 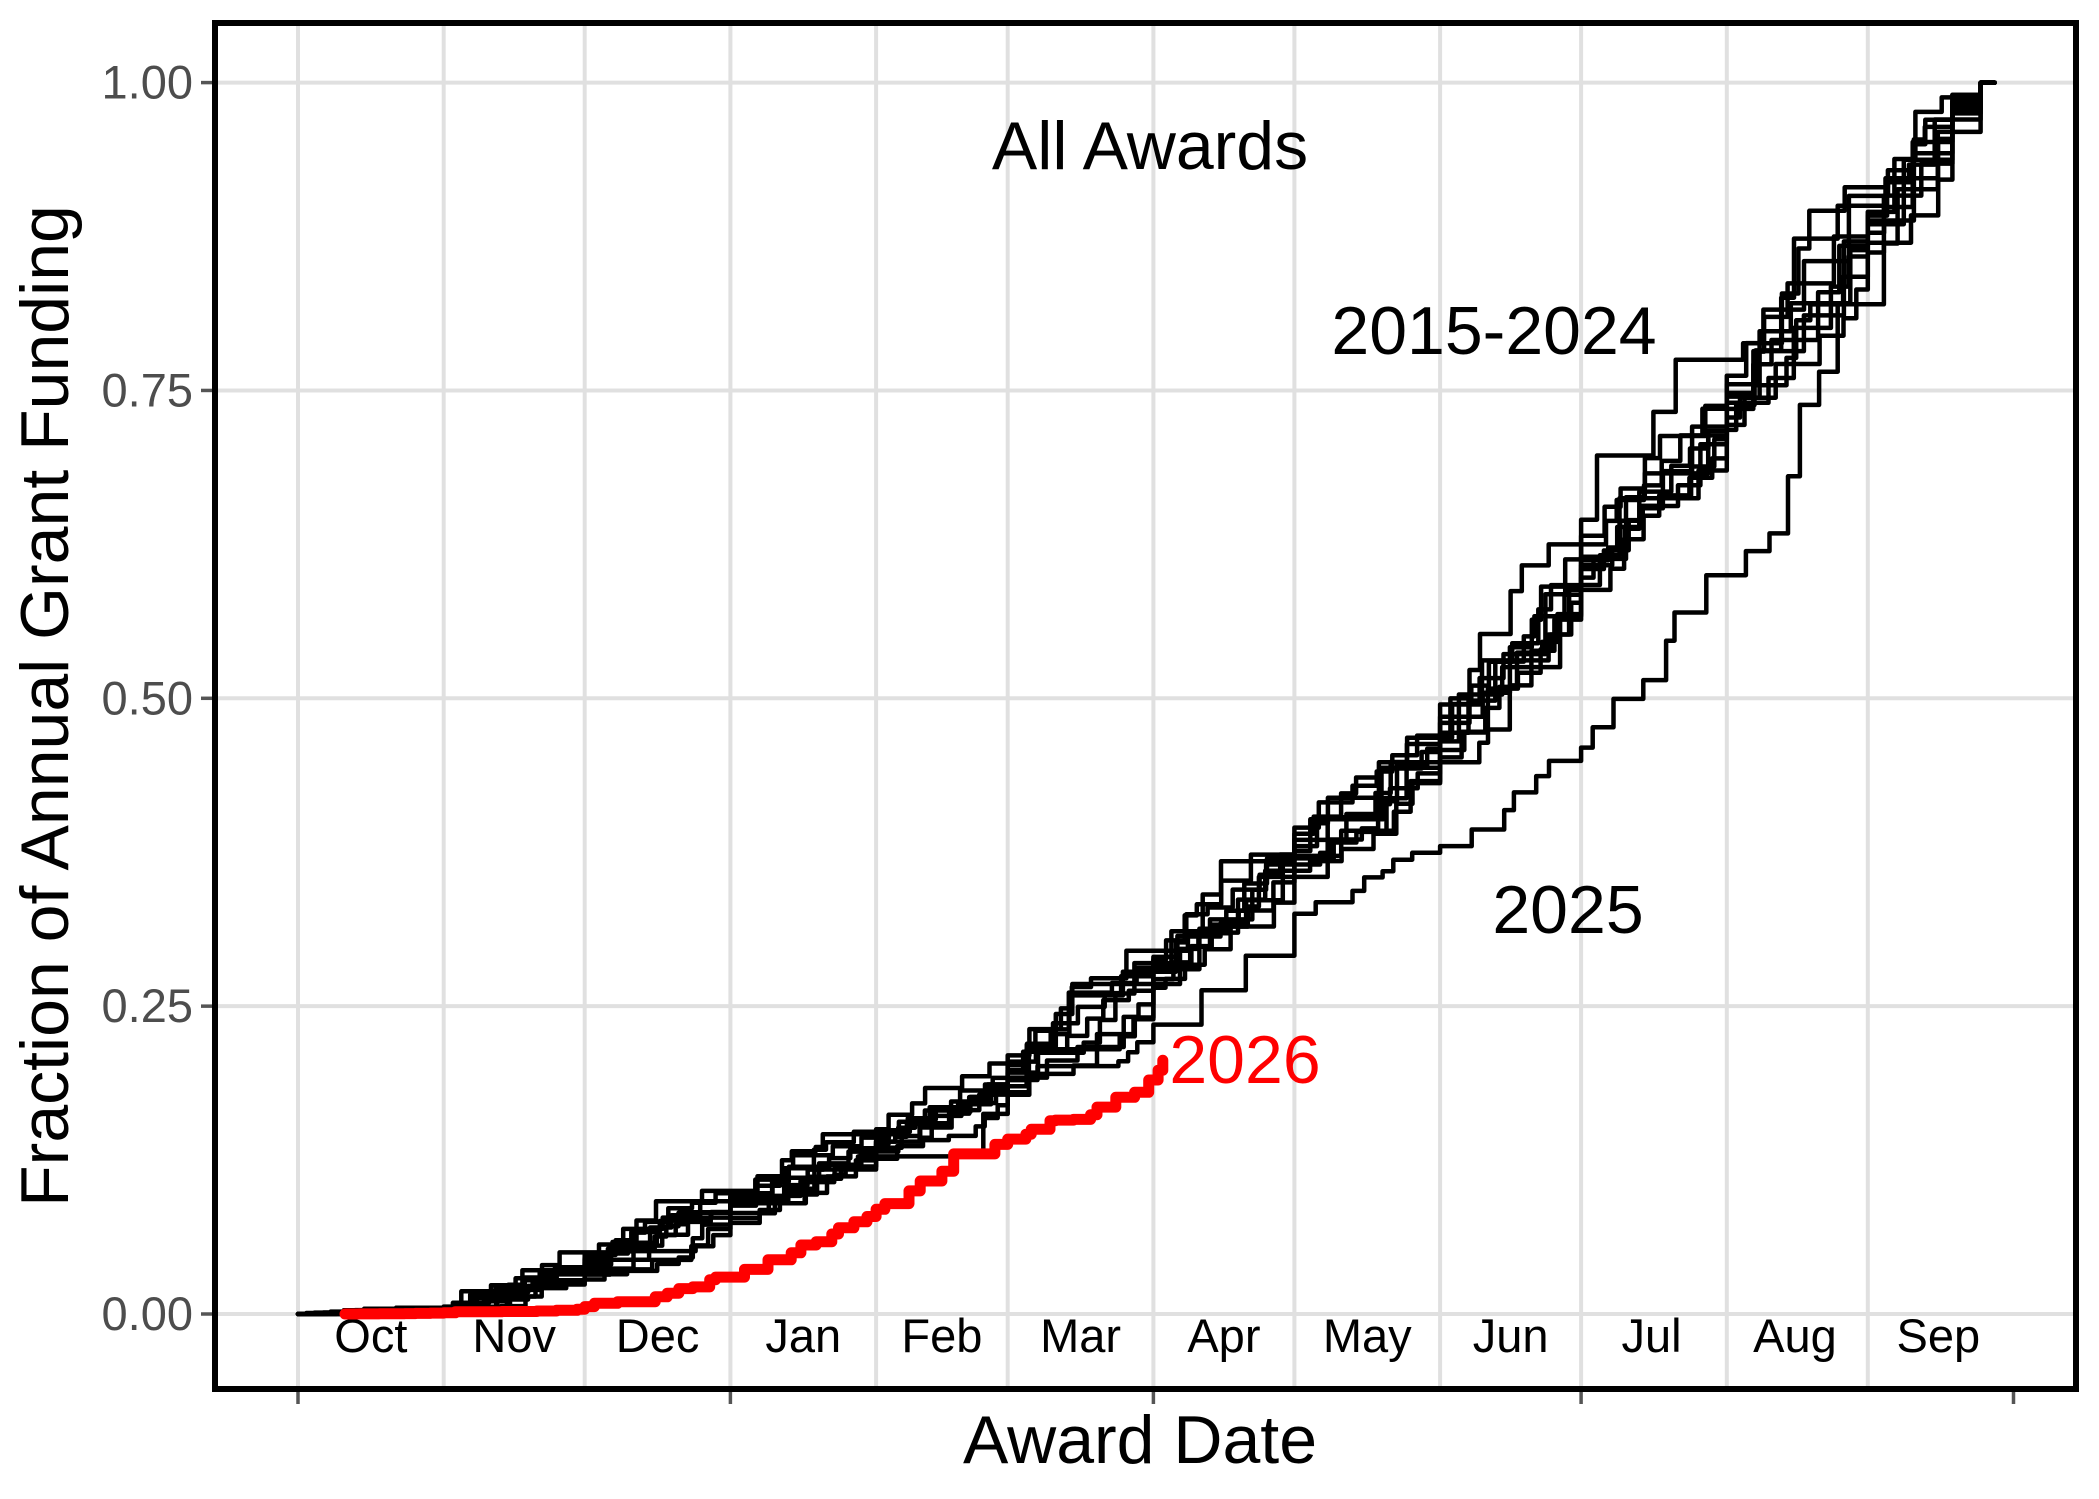 I want to click on month-label: Dec, so click(x=658, y=1335).